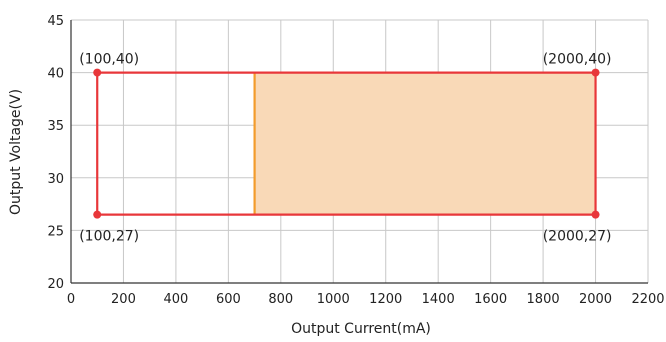 Image resolution: width=666 pixels, height=342 pixels. What do you see at coordinates (577, 237) in the screenshot?
I see `corner-label: (2000,27)` at bounding box center [577, 237].